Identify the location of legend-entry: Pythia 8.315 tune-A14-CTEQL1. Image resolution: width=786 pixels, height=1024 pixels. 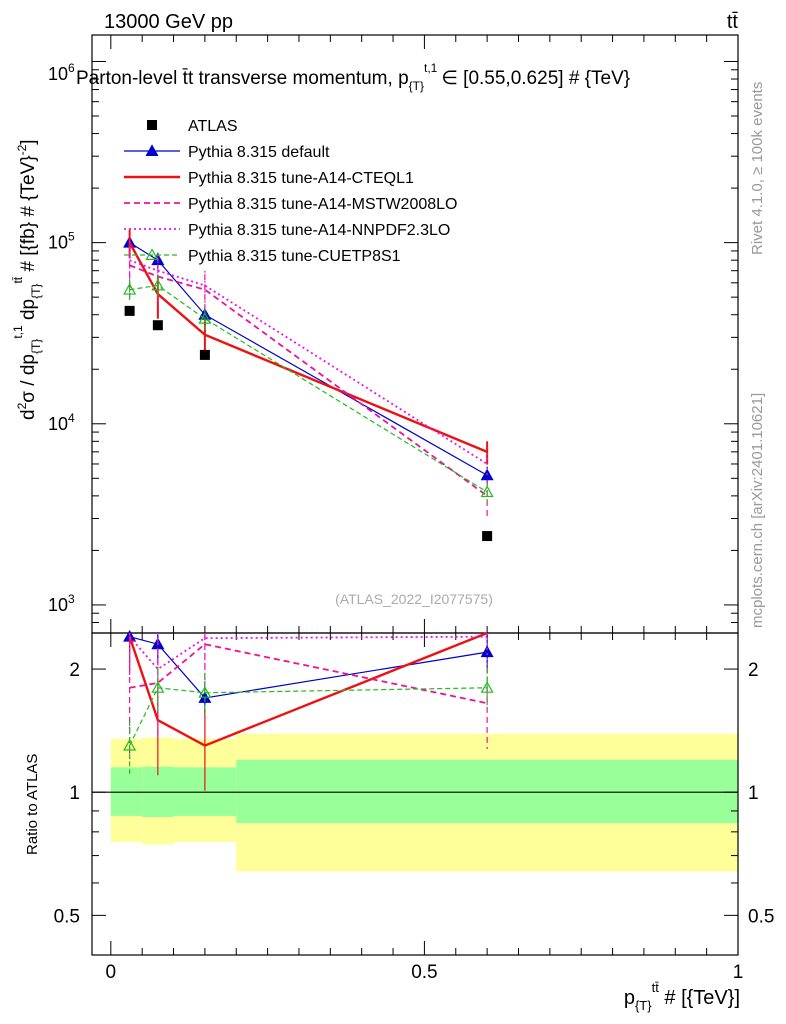
(269, 178).